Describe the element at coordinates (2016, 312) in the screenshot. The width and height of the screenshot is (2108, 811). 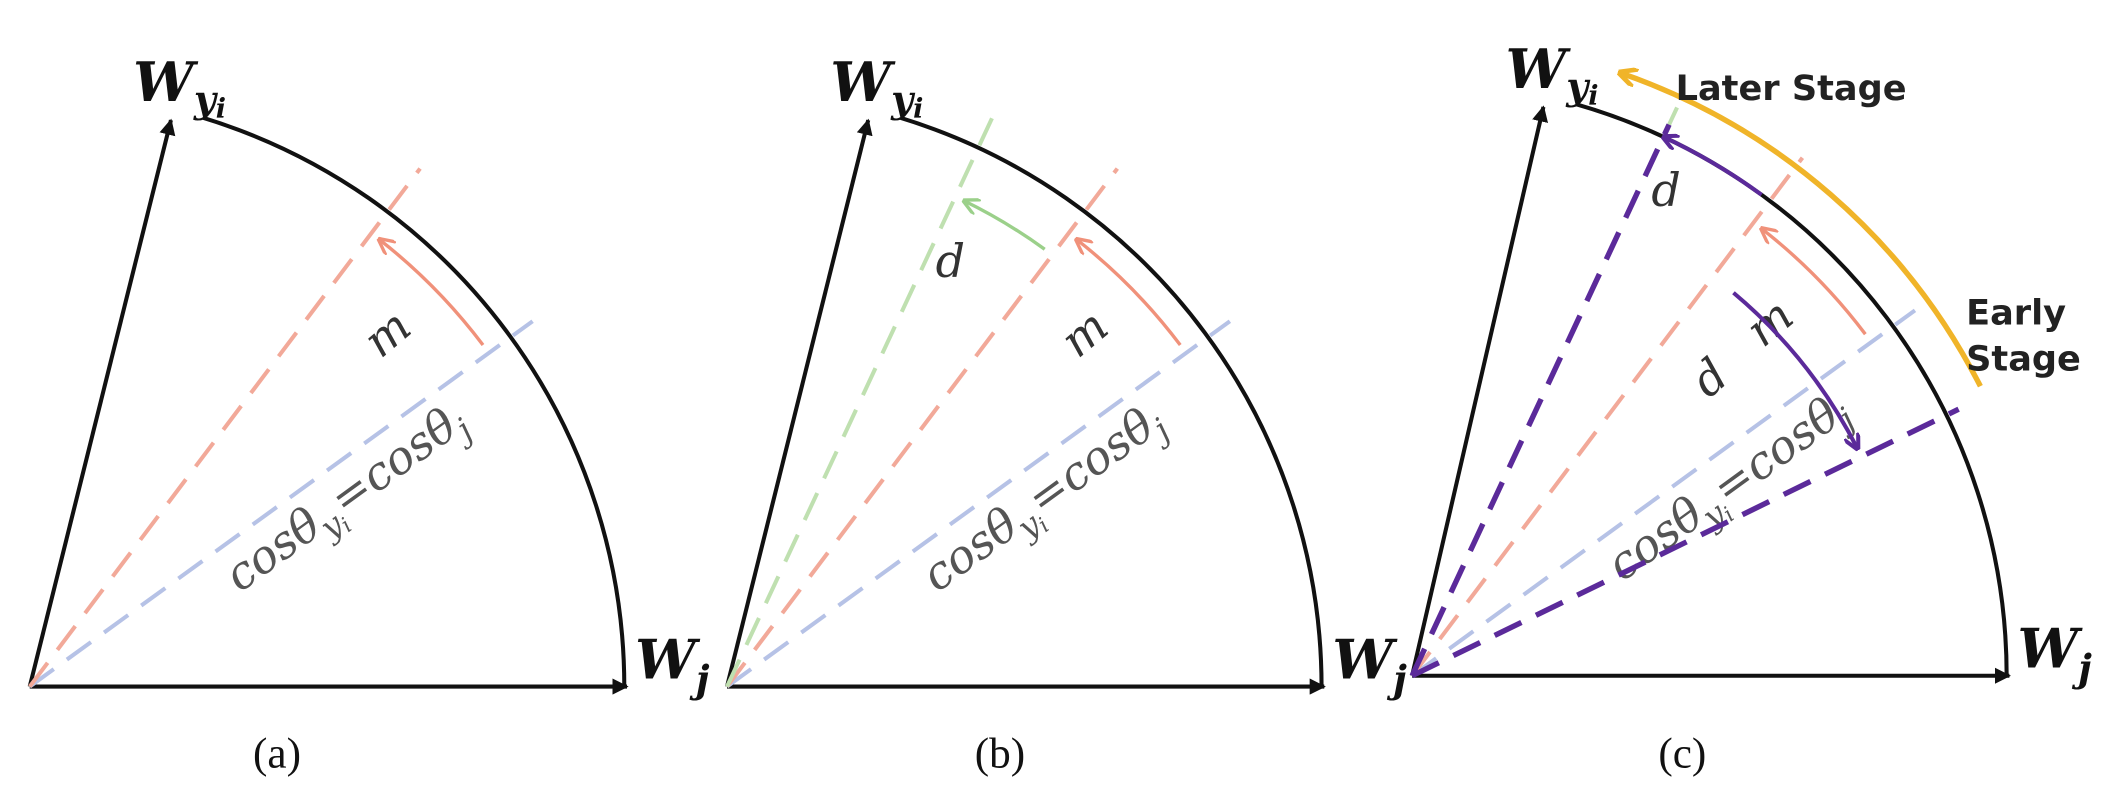
I see `early-stage-label: Early` at that location.